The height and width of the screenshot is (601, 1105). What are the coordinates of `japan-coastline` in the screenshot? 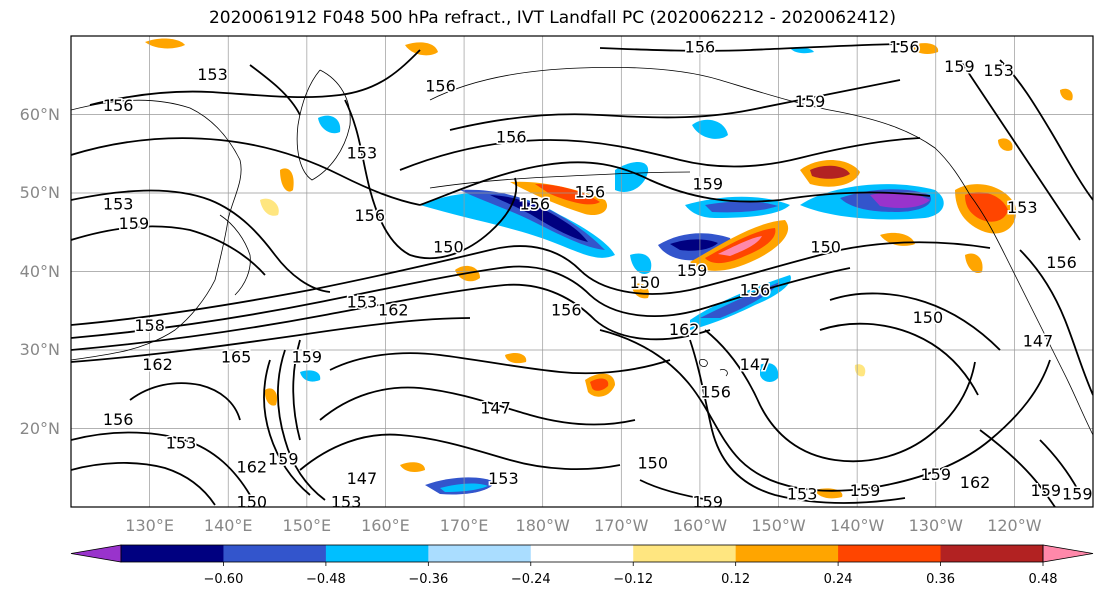 It's located at (235, 255).